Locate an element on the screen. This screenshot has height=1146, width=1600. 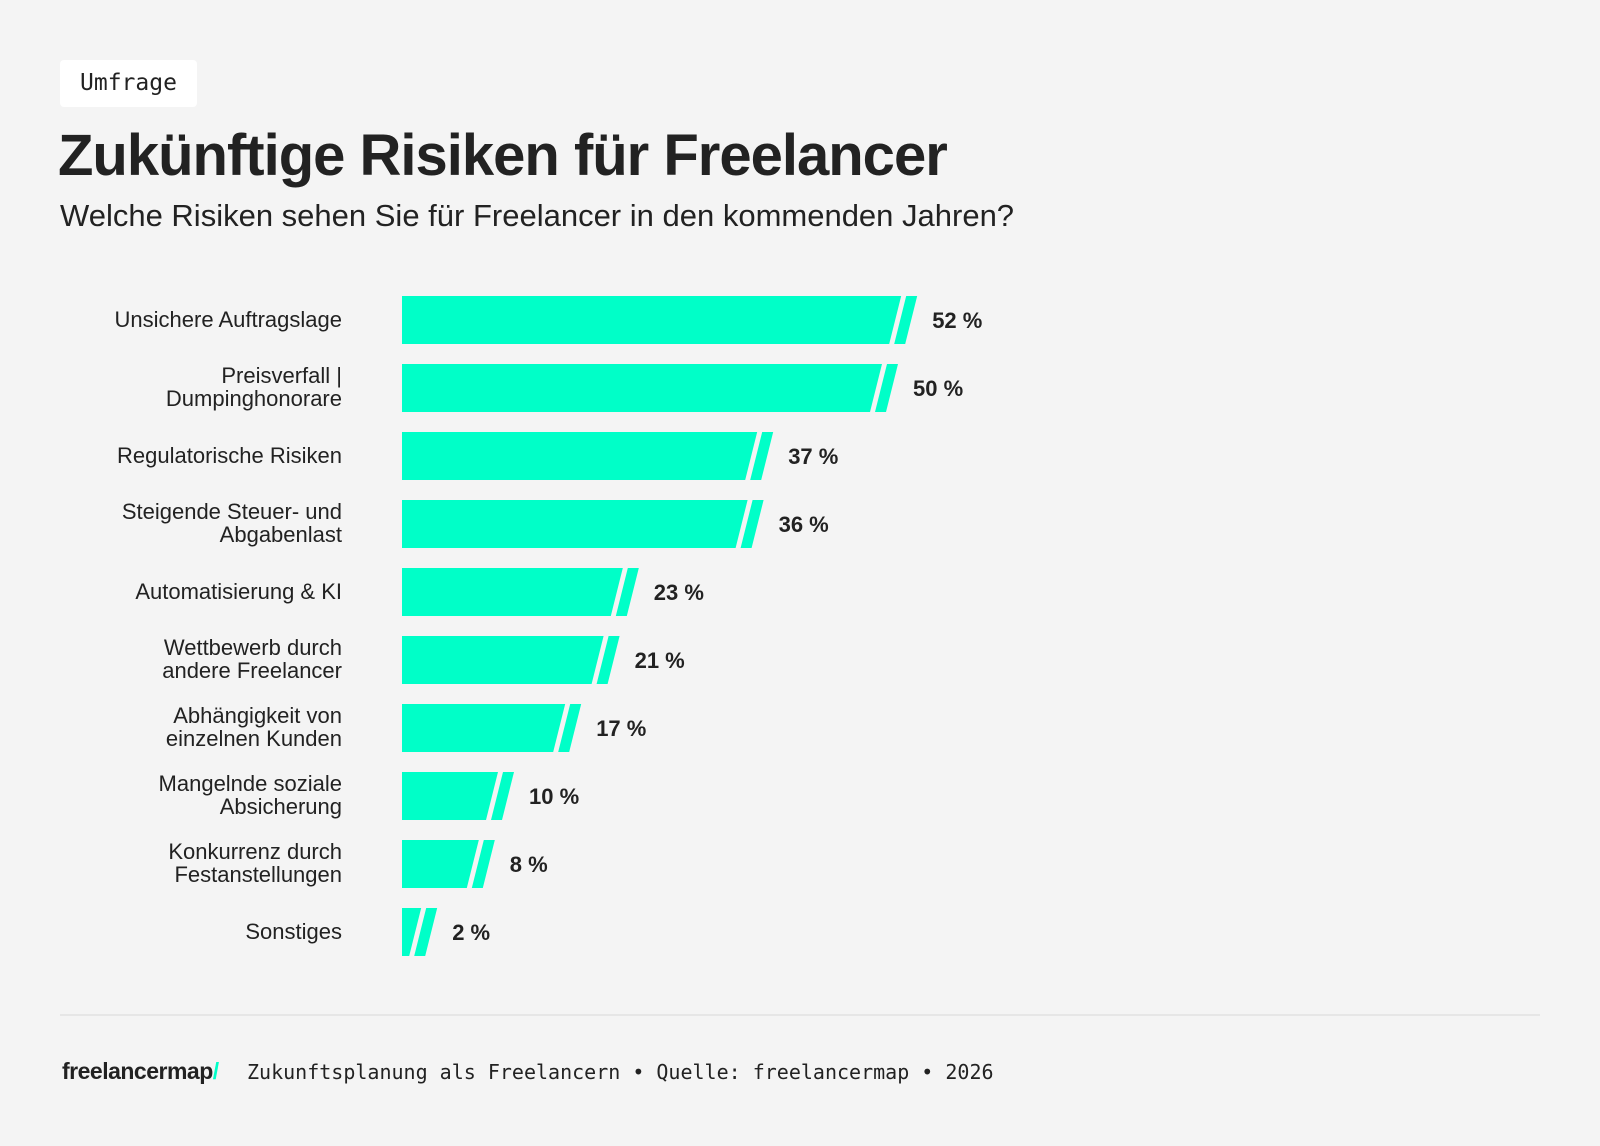
category-label: Steigende Steuer- und Abgabenlast is located at coordinates (232, 523).